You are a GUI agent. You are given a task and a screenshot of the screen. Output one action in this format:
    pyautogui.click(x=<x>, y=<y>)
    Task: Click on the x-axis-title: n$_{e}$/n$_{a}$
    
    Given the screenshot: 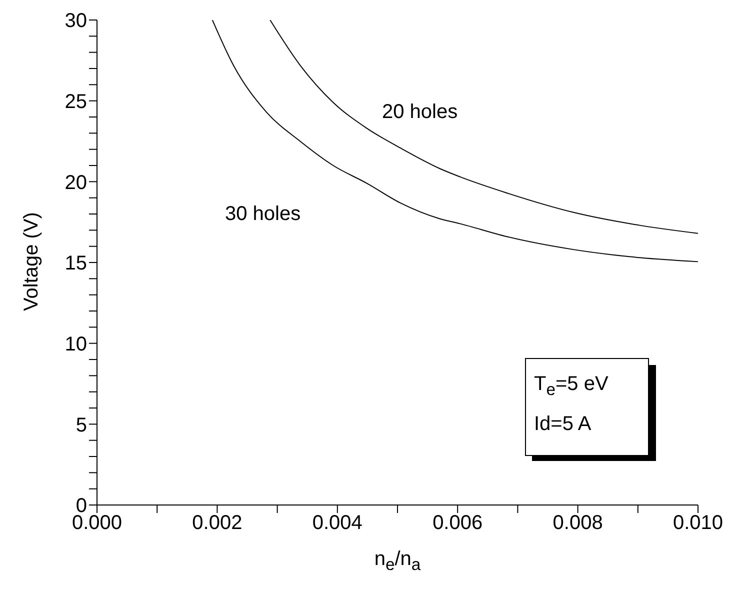 What is the action you would take?
    pyautogui.click(x=397, y=561)
    